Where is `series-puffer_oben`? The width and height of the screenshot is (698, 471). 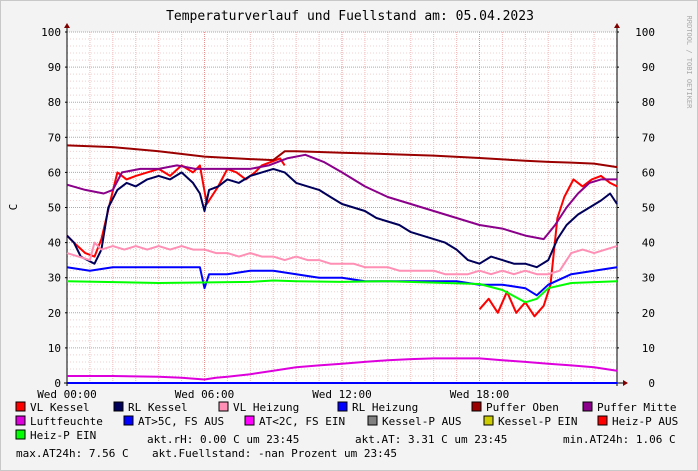
series-puffer_oben is located at coordinates (342, 156).